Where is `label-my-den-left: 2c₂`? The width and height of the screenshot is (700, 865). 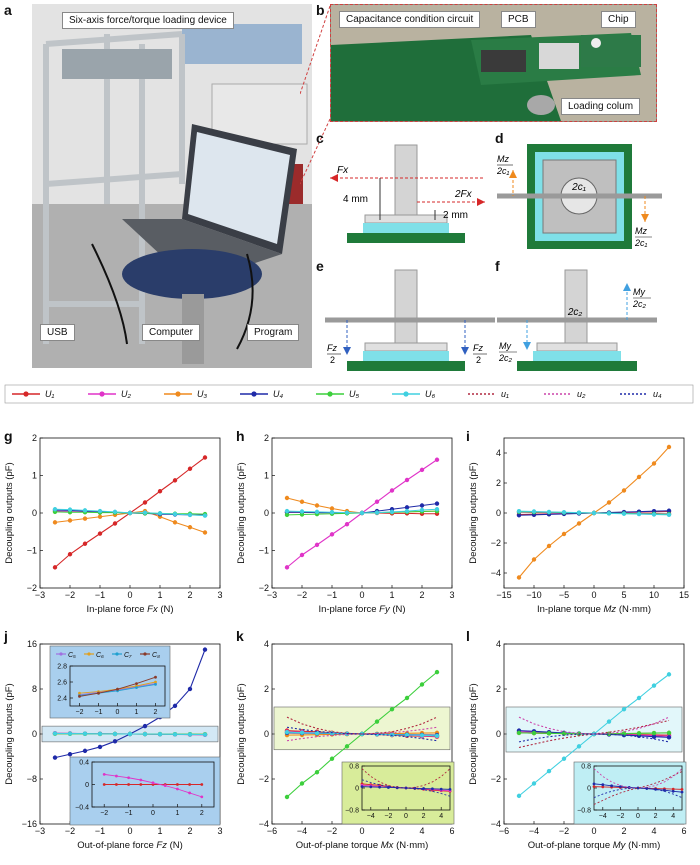
label-my-den-left: 2c₂ is located at coordinates (505, 358).